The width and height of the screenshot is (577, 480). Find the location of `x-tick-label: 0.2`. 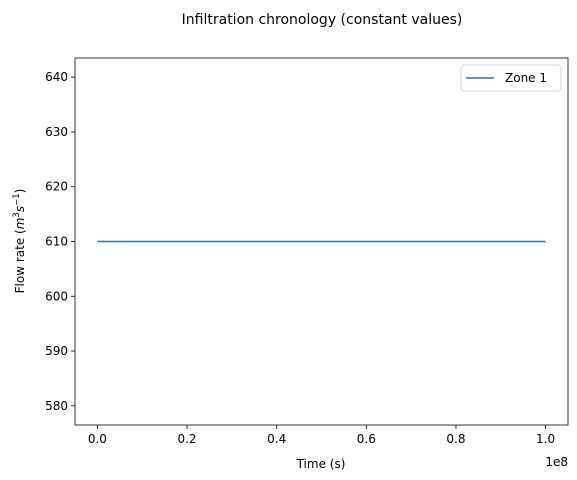

x-tick-label: 0.2 is located at coordinates (186, 439).